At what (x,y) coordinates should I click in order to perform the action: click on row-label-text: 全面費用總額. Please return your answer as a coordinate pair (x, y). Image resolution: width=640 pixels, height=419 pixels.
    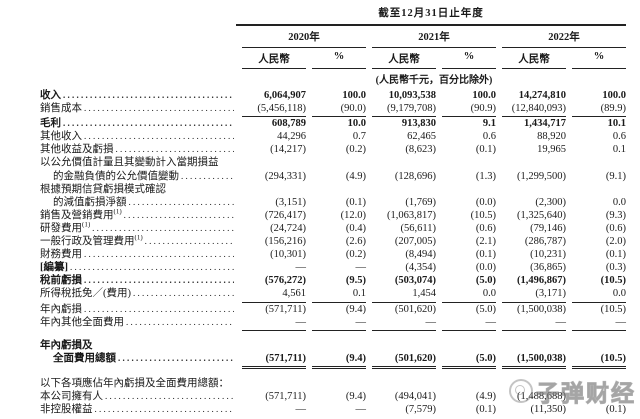
    Looking at the image, I should click on (84, 358).